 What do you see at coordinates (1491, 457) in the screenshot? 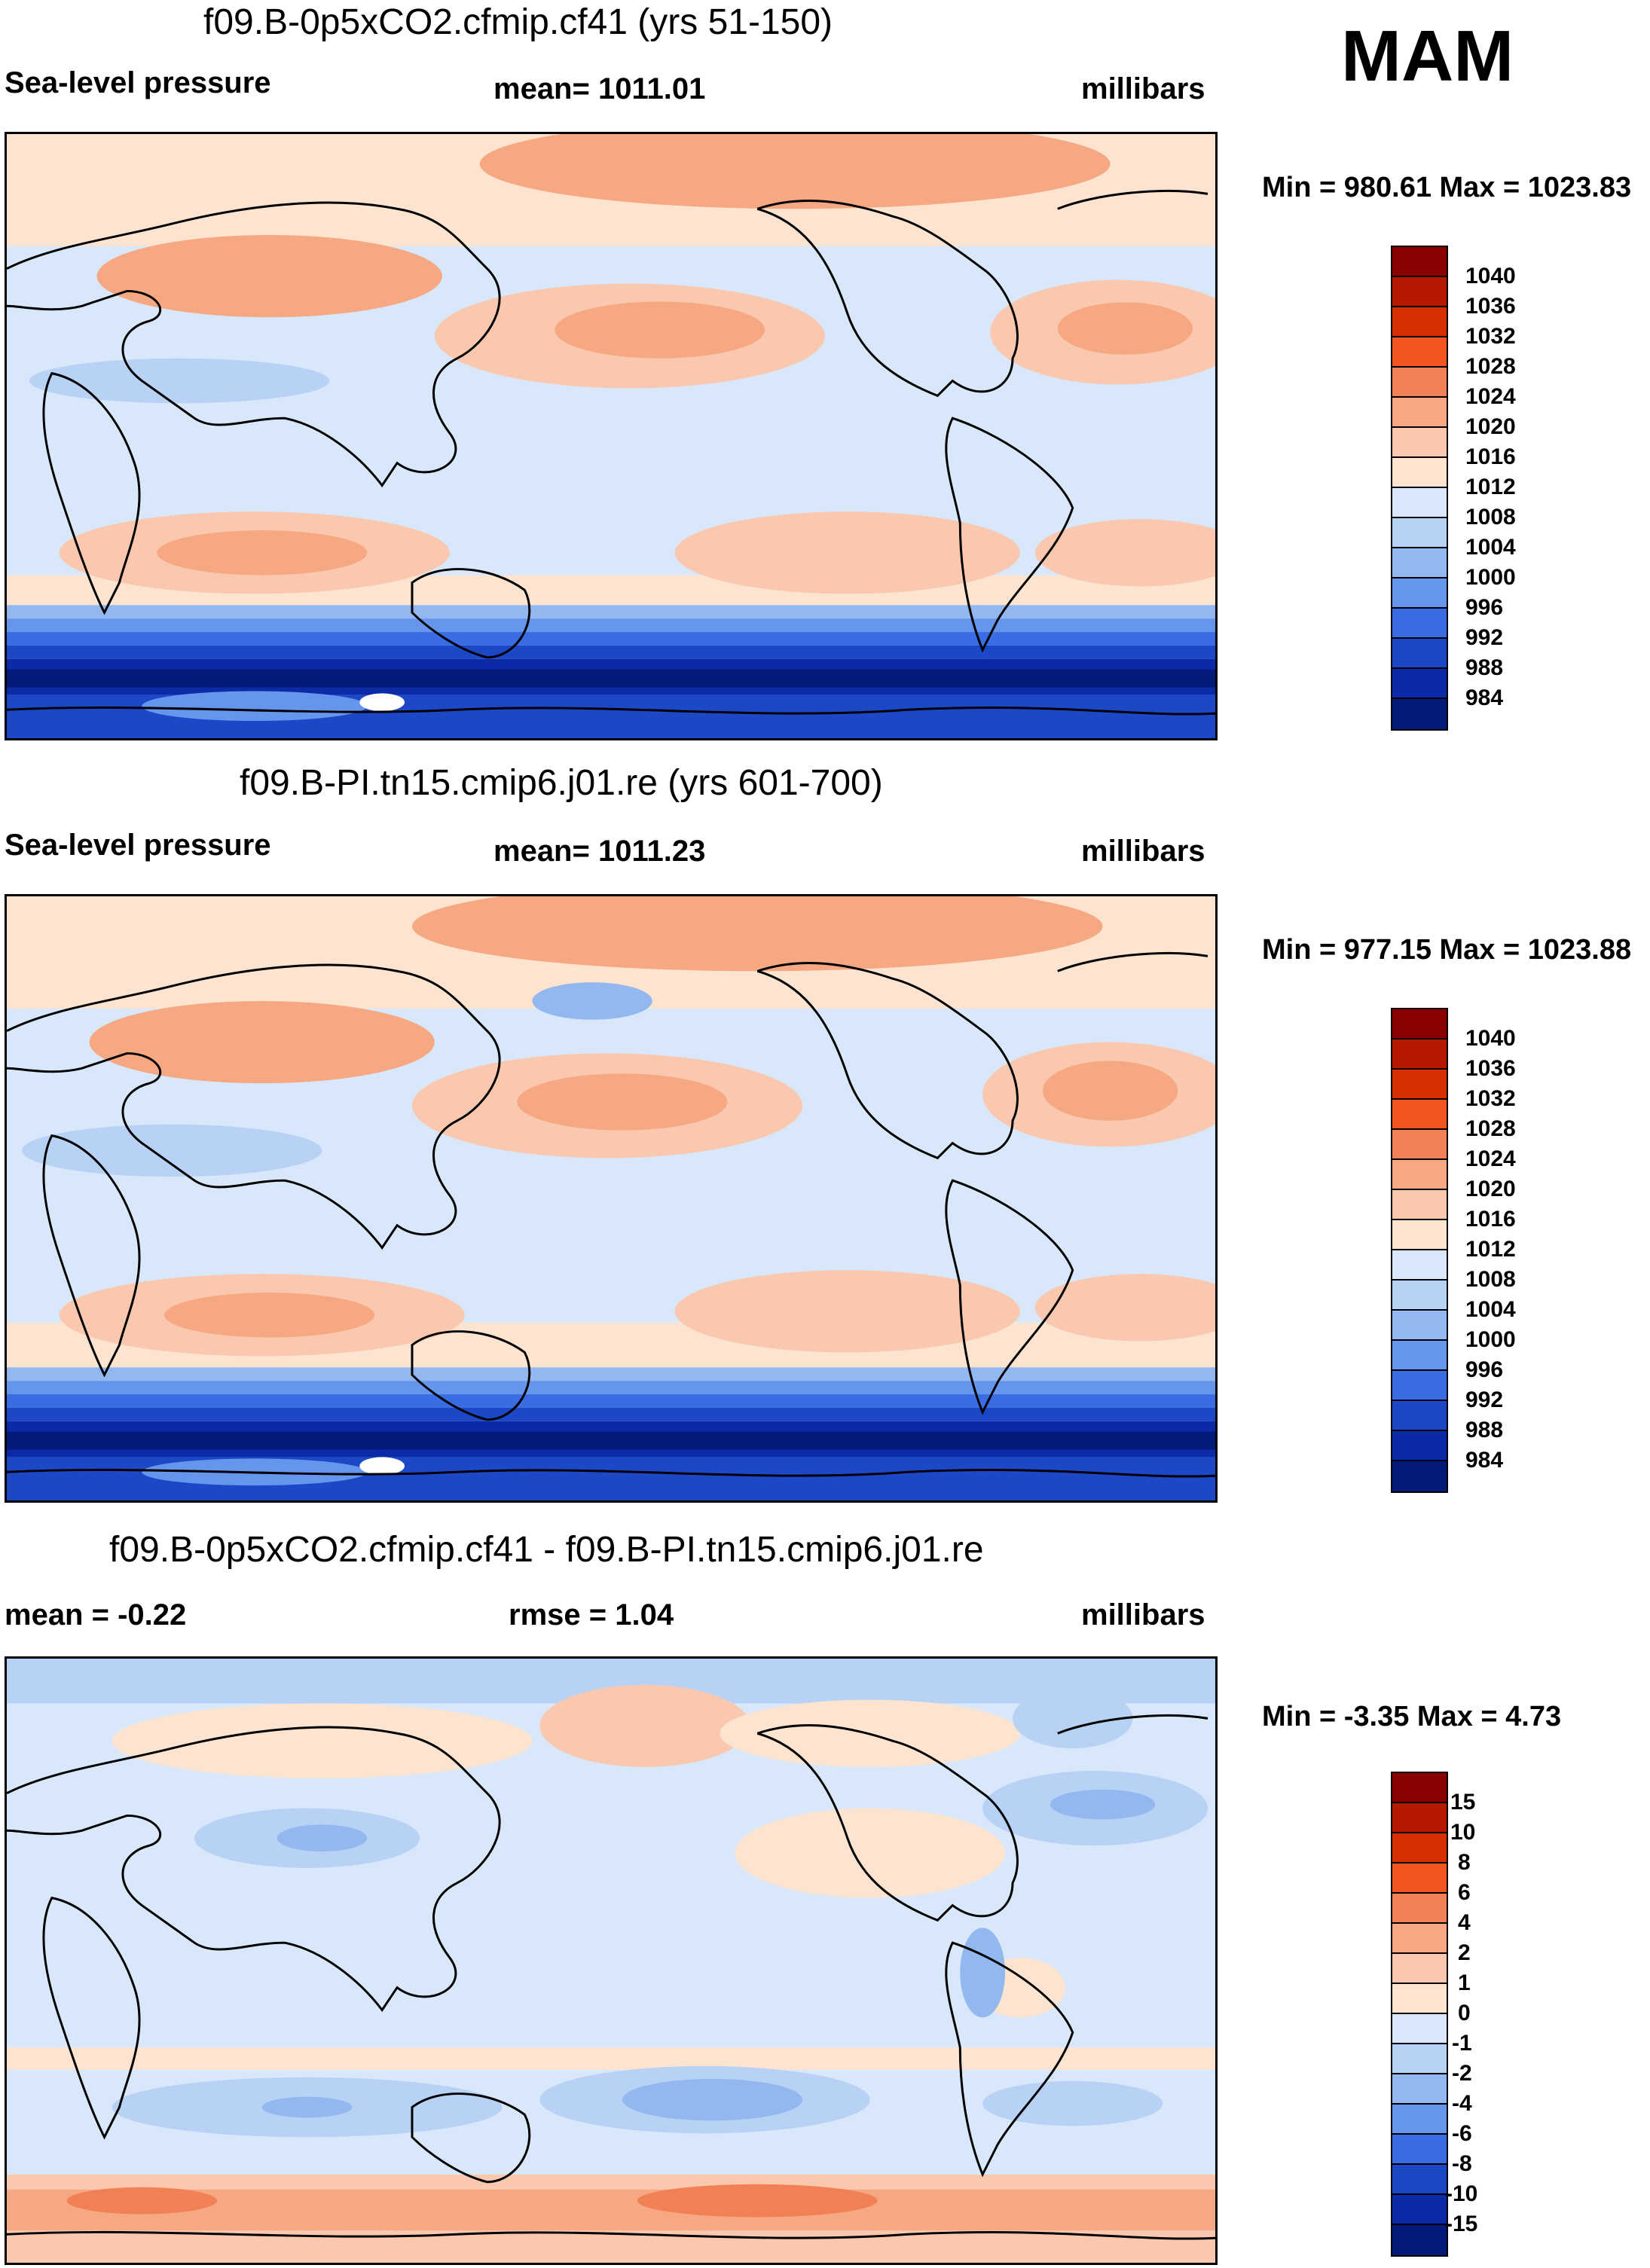
I see `panel1-cb-label: 1016` at bounding box center [1491, 457].